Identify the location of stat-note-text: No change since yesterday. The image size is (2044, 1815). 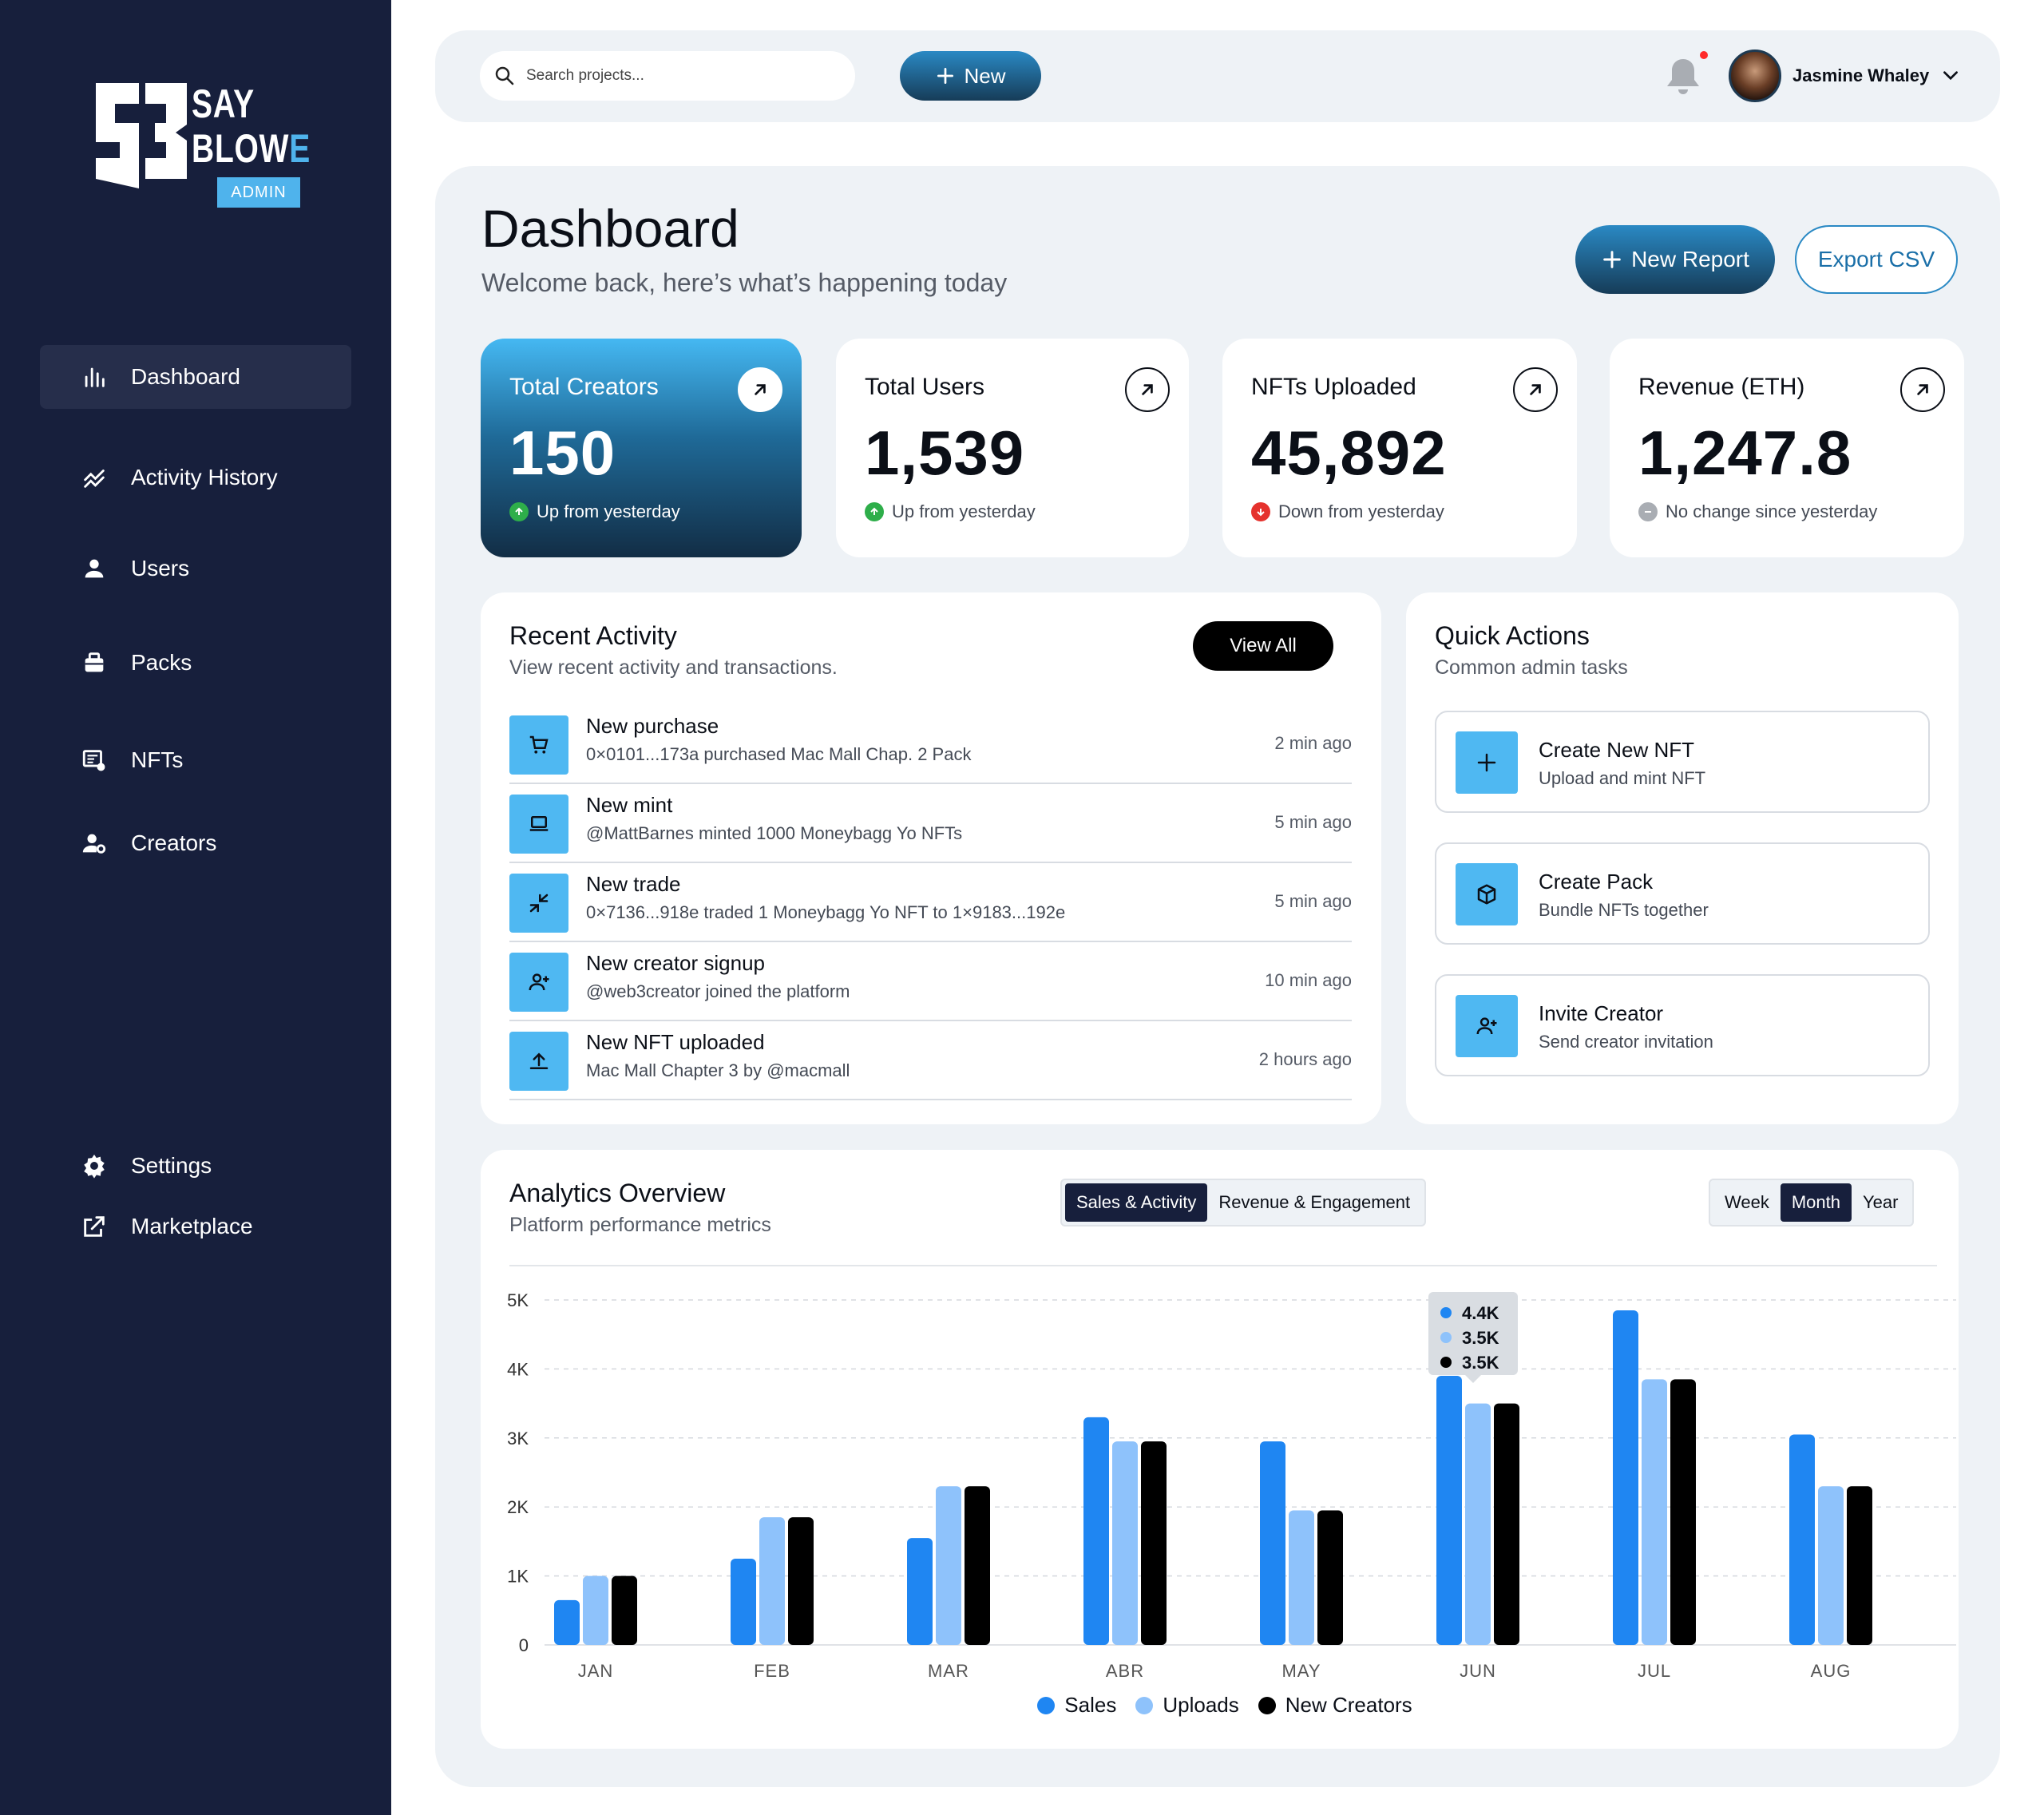
(1772, 511).